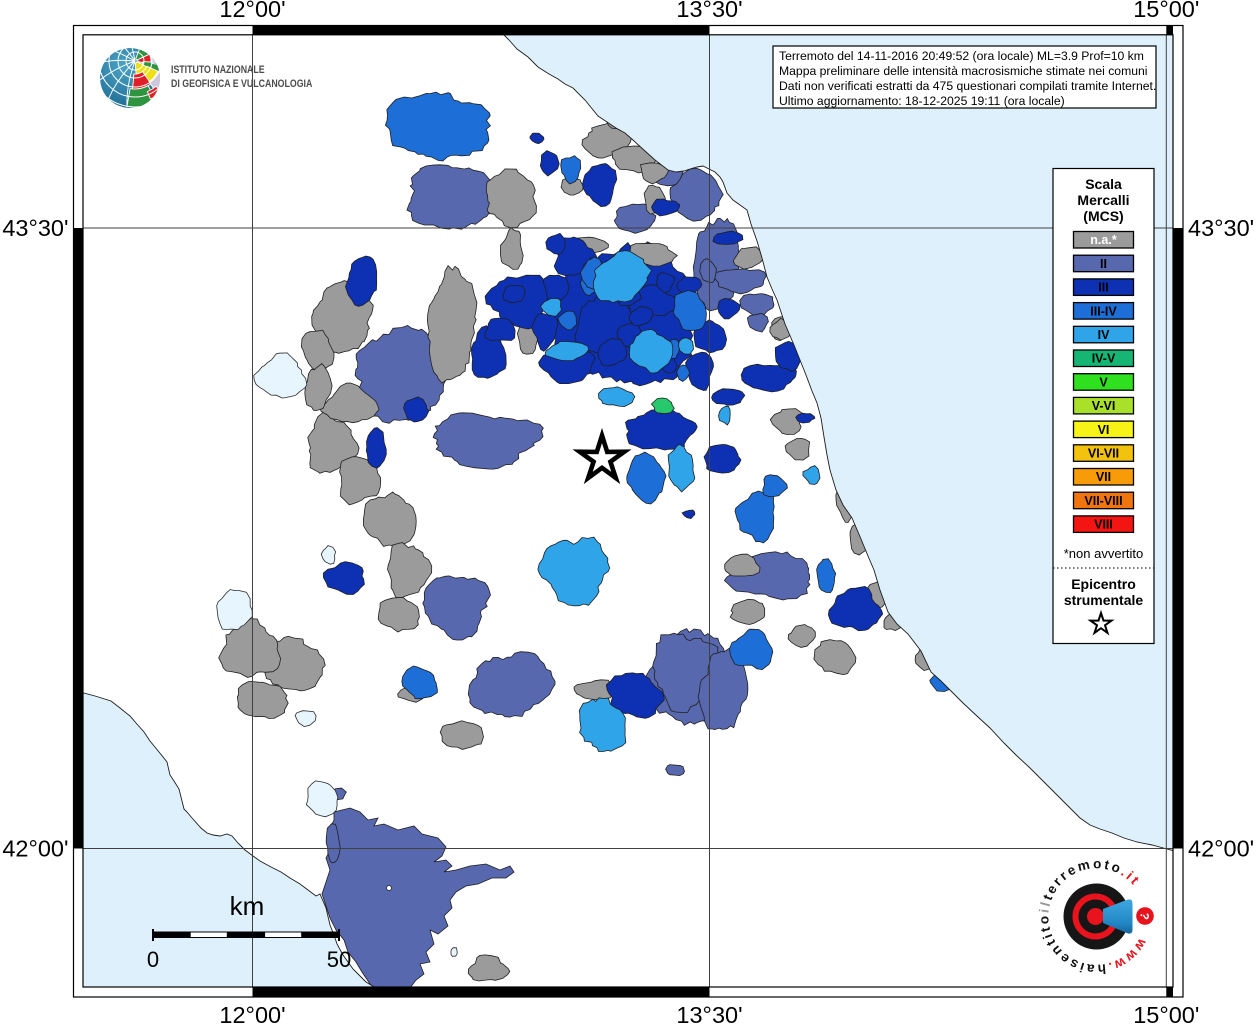  I want to click on svg-text: VI, so click(1104, 430).